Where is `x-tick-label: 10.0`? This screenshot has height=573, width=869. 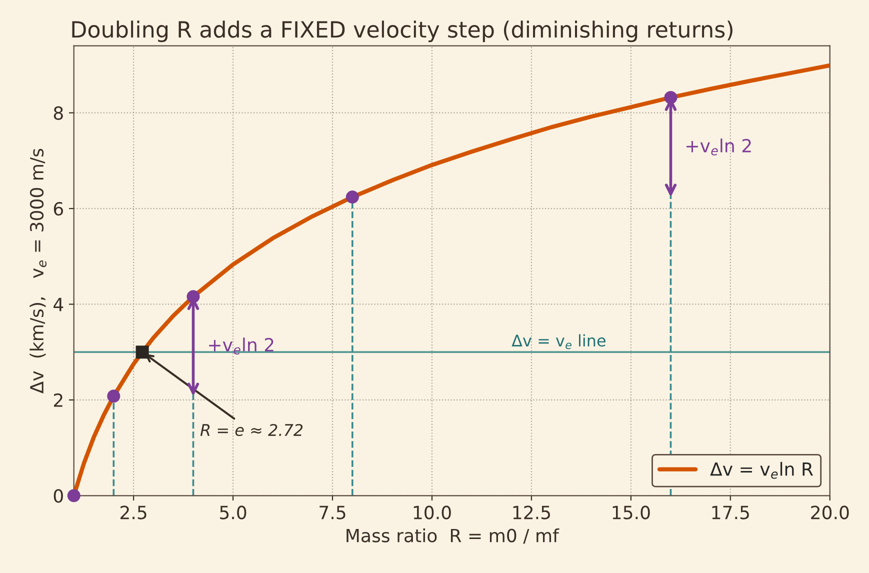 x-tick-label: 10.0 is located at coordinates (432, 513).